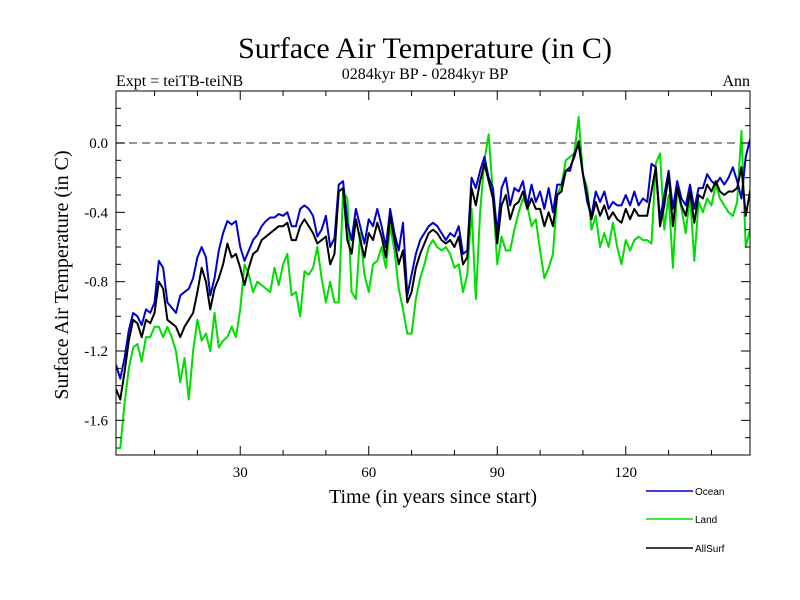 This screenshot has height=600, width=800. Describe the element at coordinates (96, 213) in the screenshot. I see `y-tick-label: -0.4` at that location.